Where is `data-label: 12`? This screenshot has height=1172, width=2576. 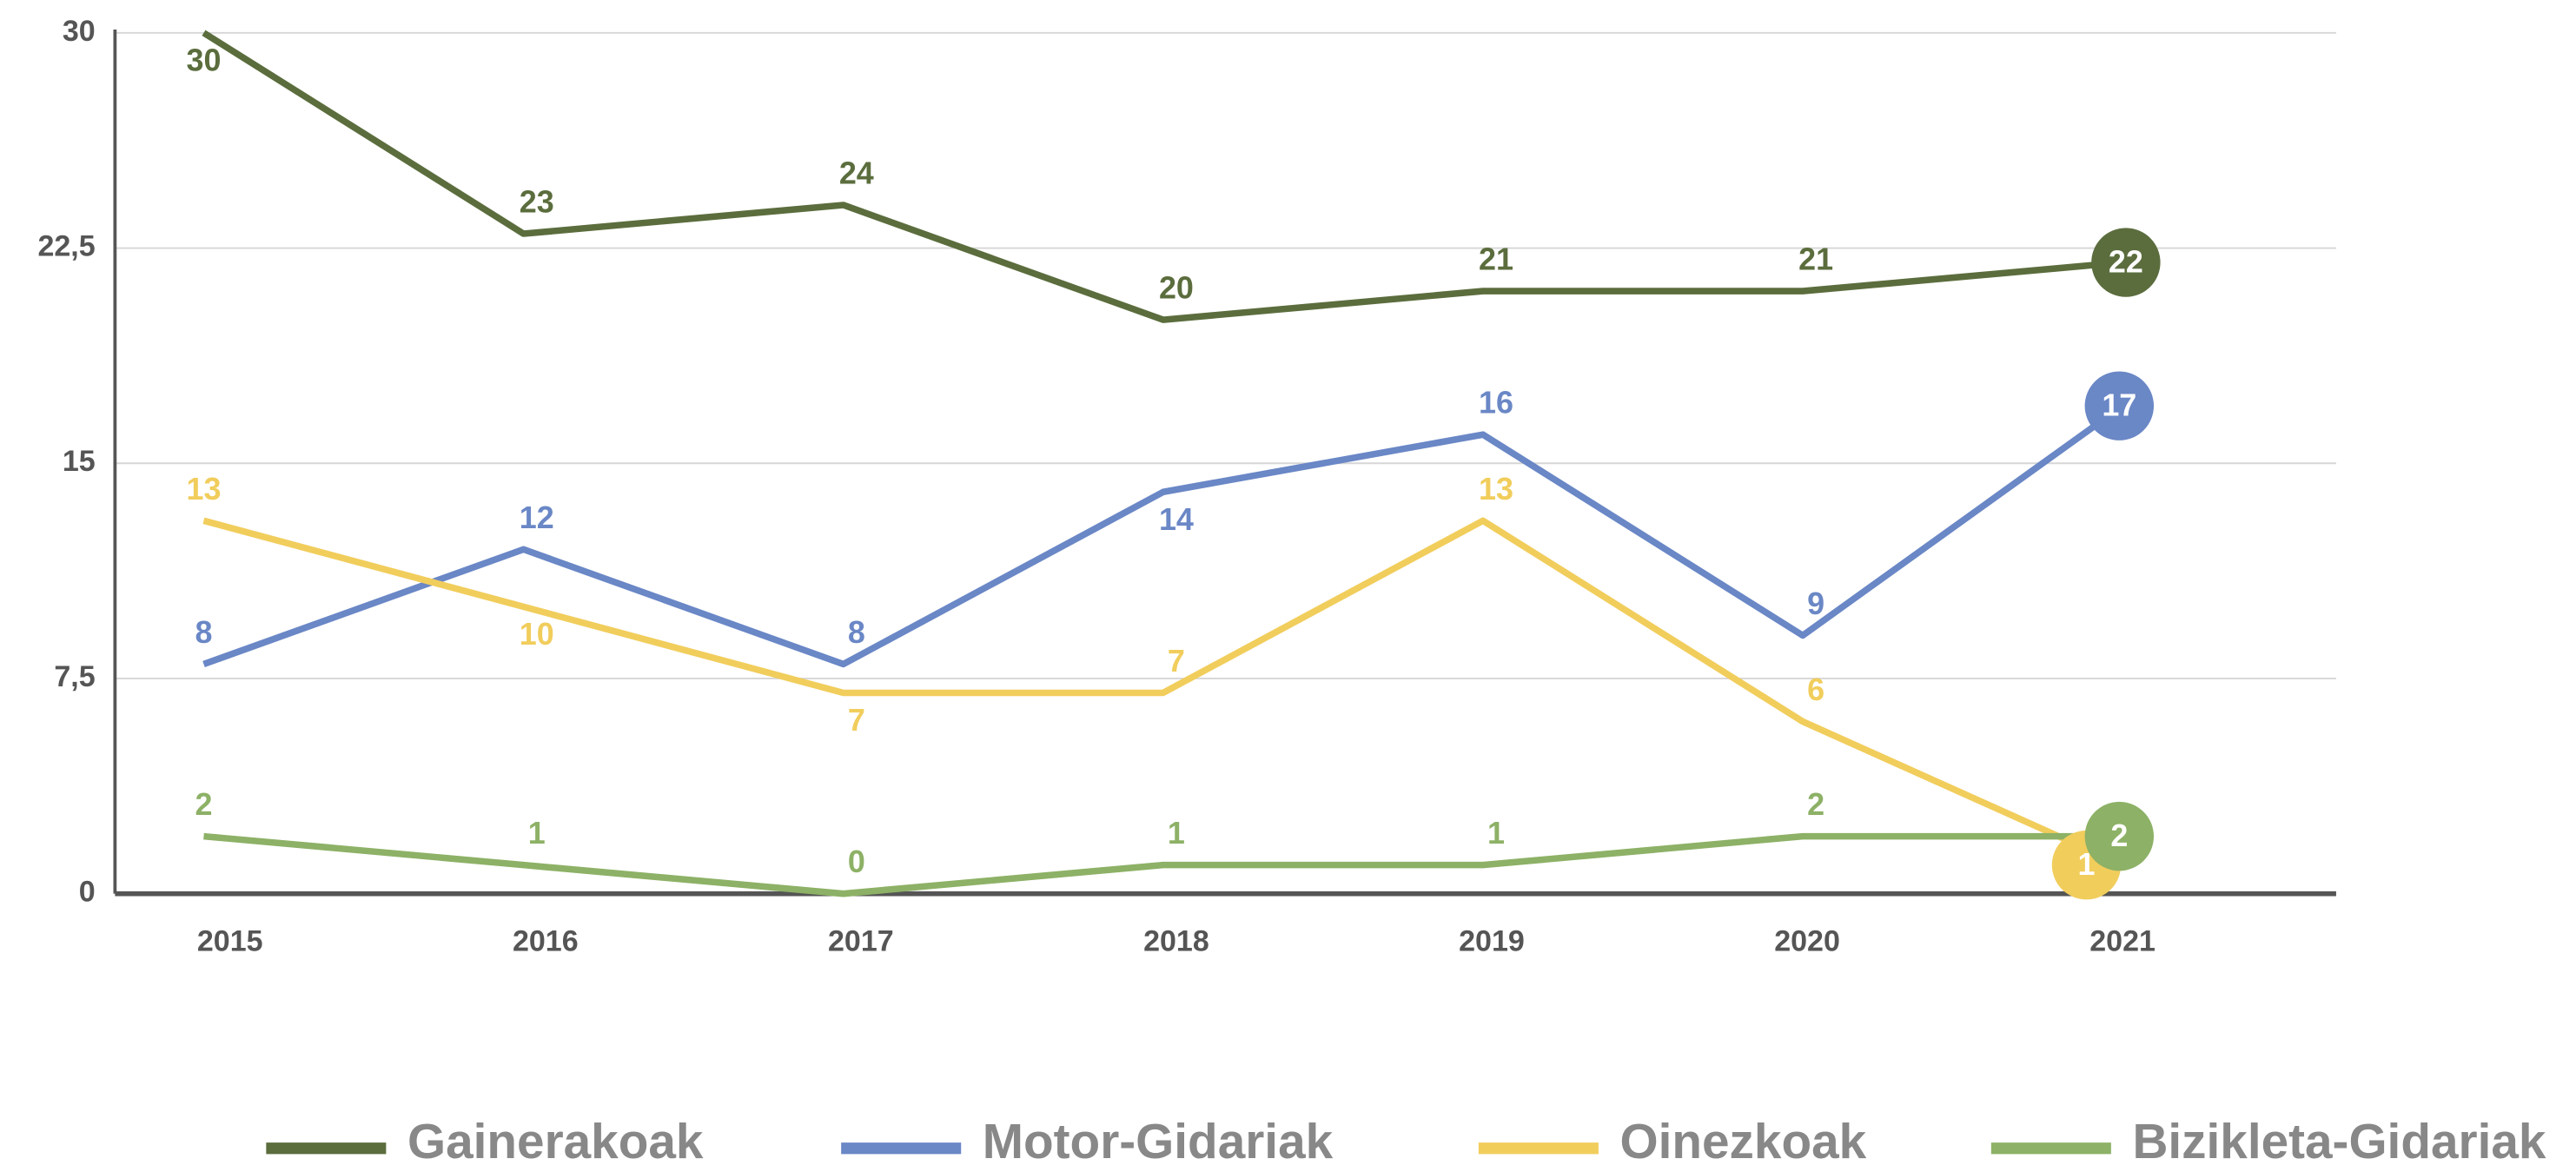
data-label: 12 is located at coordinates (537, 518).